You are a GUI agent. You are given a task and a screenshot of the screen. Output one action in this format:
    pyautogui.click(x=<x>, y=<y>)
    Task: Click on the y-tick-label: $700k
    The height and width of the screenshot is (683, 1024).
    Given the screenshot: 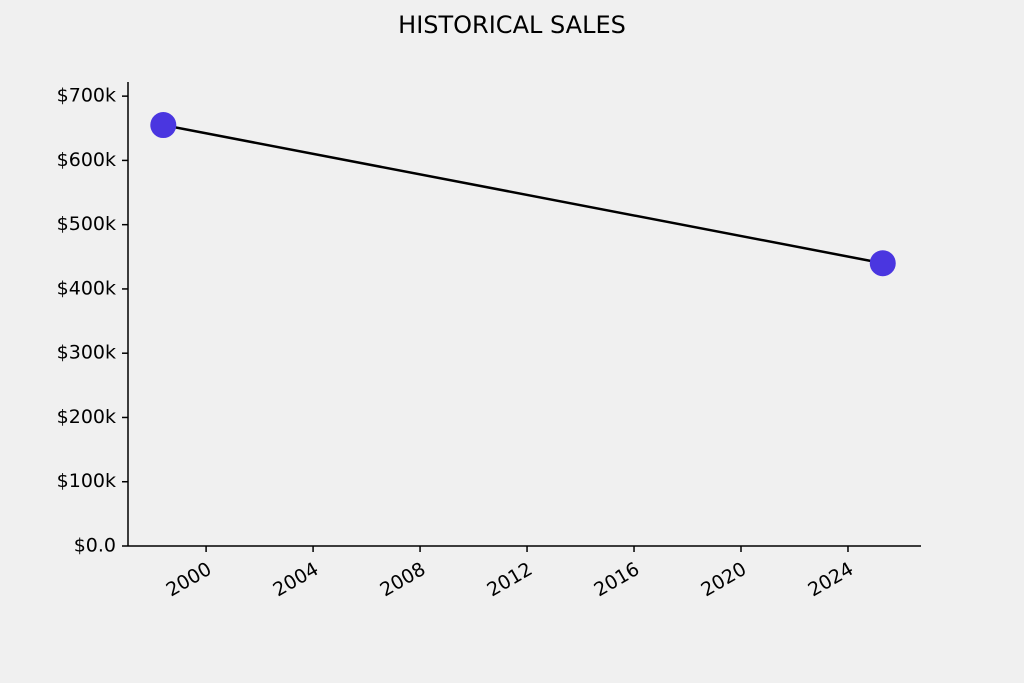 What is the action you would take?
    pyautogui.click(x=86, y=96)
    